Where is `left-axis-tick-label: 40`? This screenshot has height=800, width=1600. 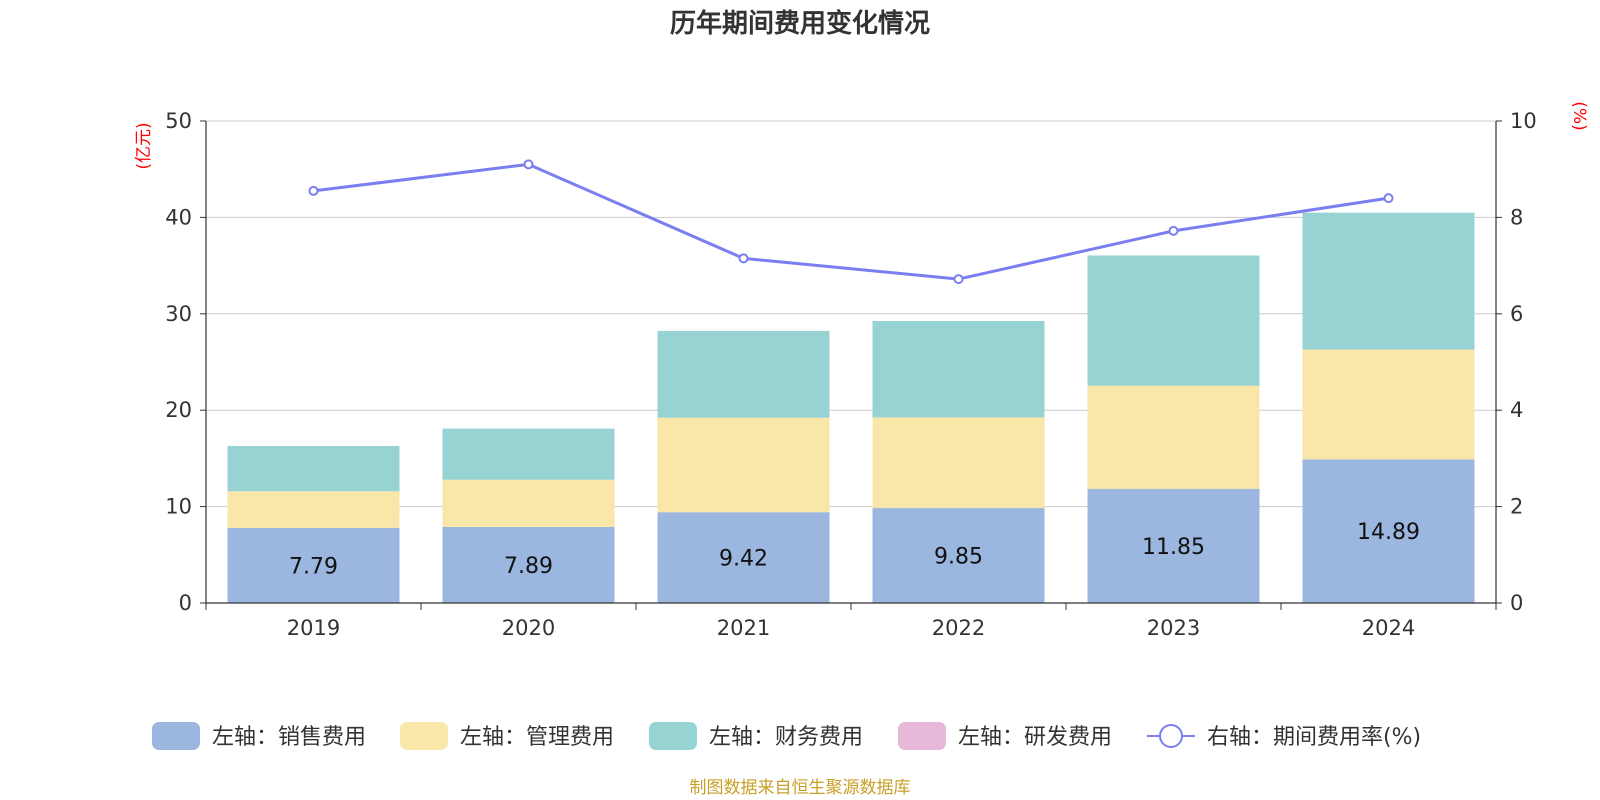 left-axis-tick-label: 40 is located at coordinates (178, 217).